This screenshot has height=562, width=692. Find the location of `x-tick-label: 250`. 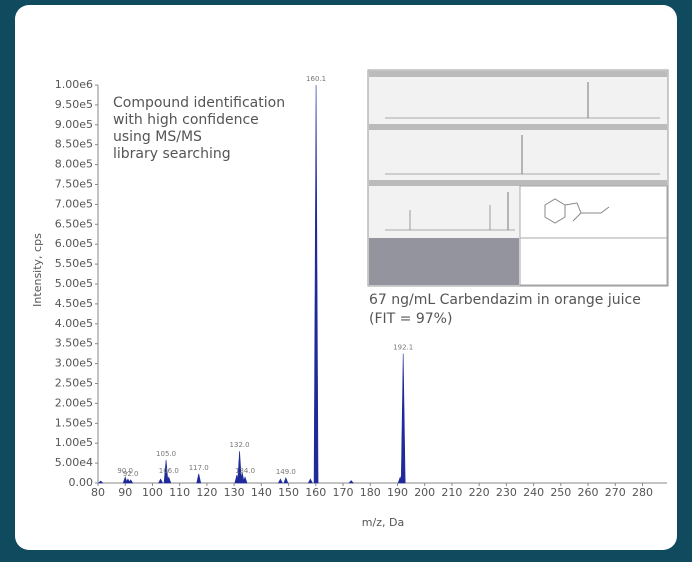

x-tick-label: 250 is located at coordinates (560, 492).